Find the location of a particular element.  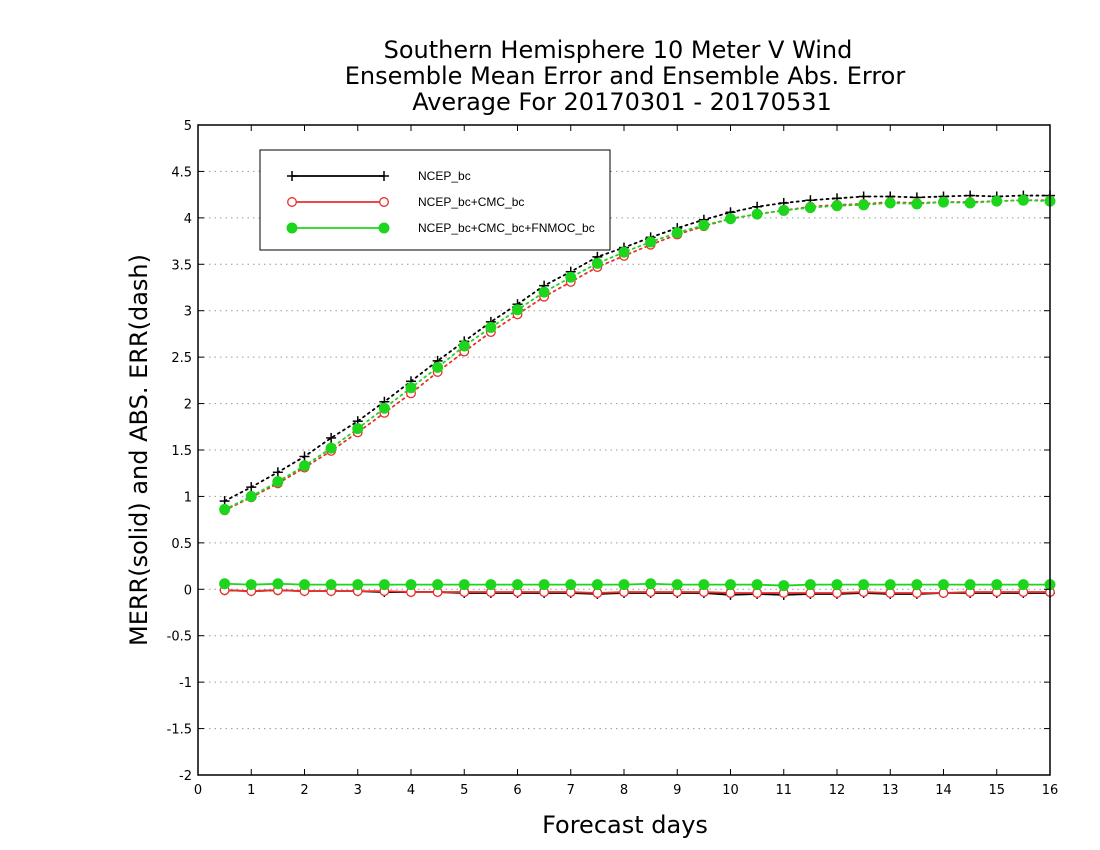

y-tick-label: 4 is located at coordinates (188, 219).